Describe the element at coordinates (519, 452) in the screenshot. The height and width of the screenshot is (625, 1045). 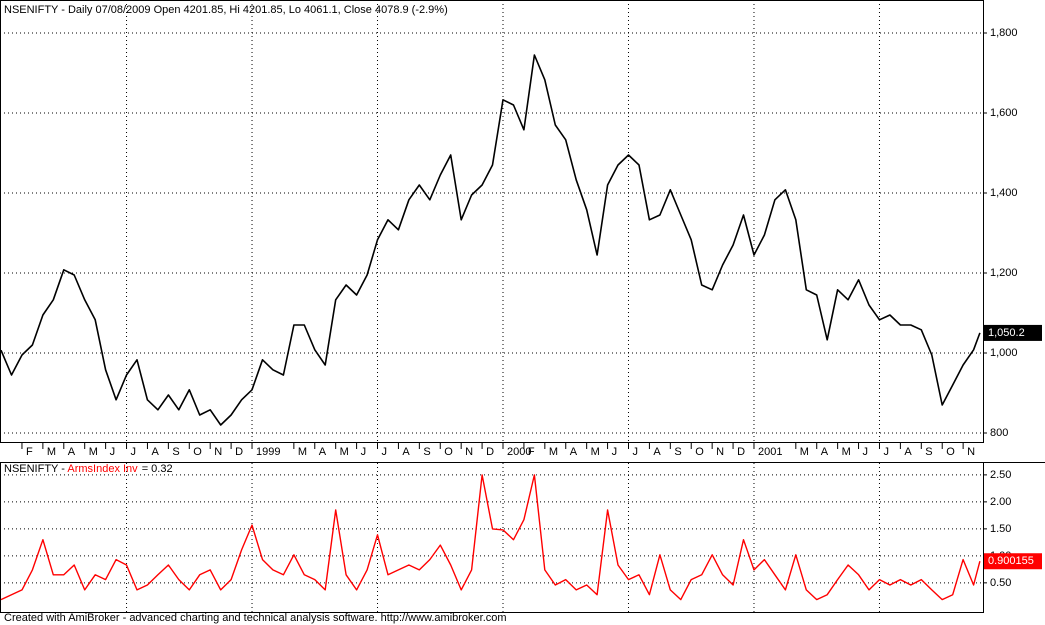
I see `x-tick-label: 2000` at that location.